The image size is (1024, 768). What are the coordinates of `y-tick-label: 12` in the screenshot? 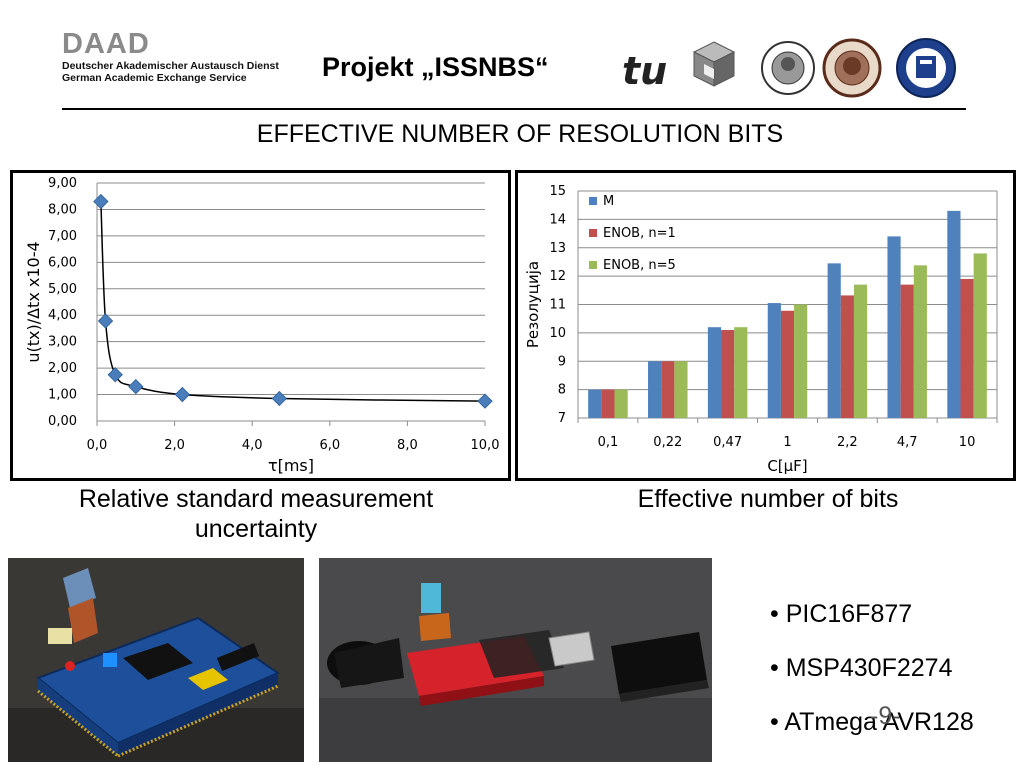 It's located at (557, 276).